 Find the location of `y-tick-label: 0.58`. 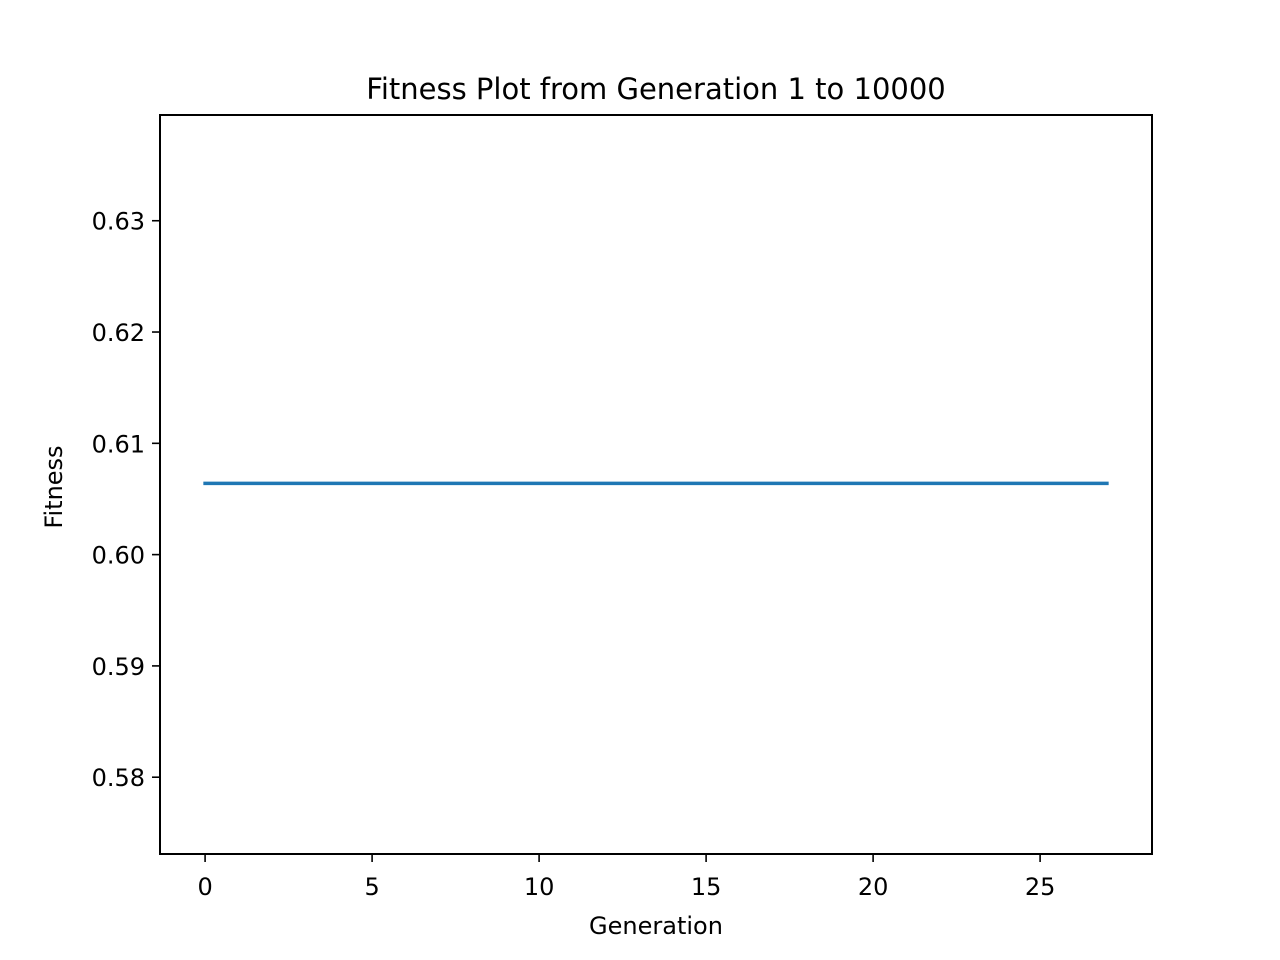

y-tick-label: 0.58 is located at coordinates (118, 778).